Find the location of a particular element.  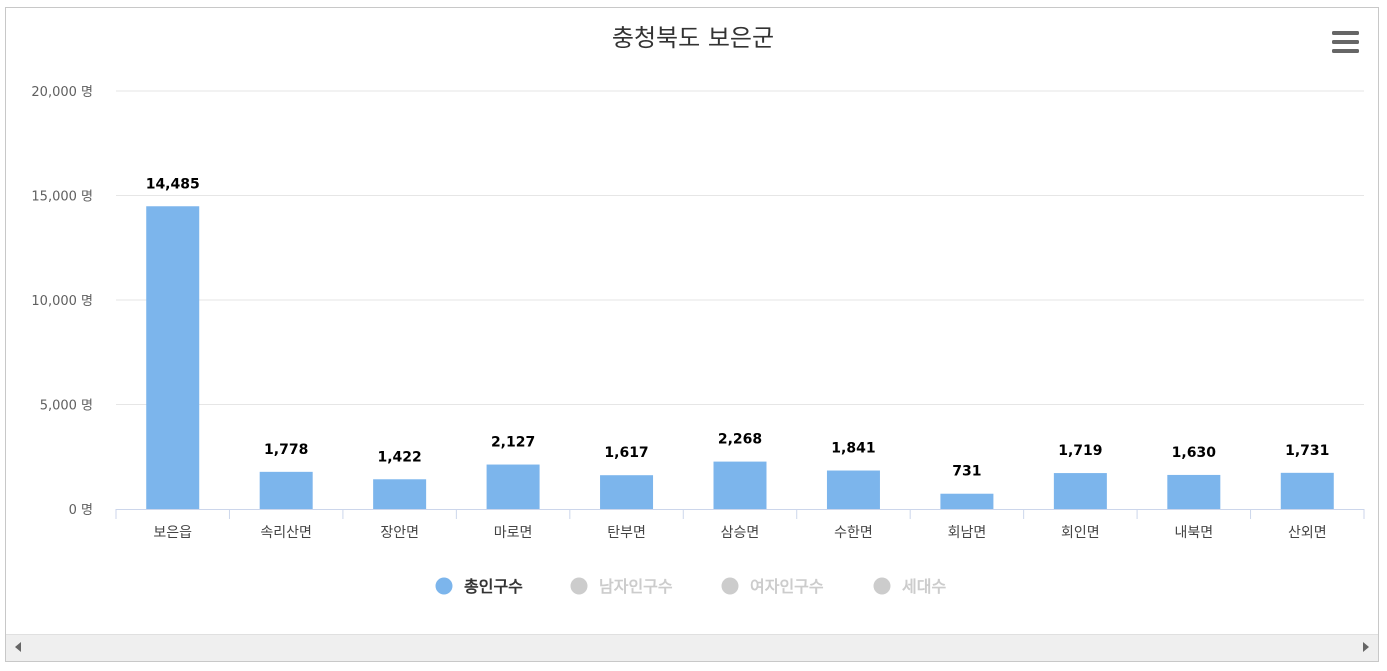

y-tick-label: 5,000 명 is located at coordinates (66, 406).